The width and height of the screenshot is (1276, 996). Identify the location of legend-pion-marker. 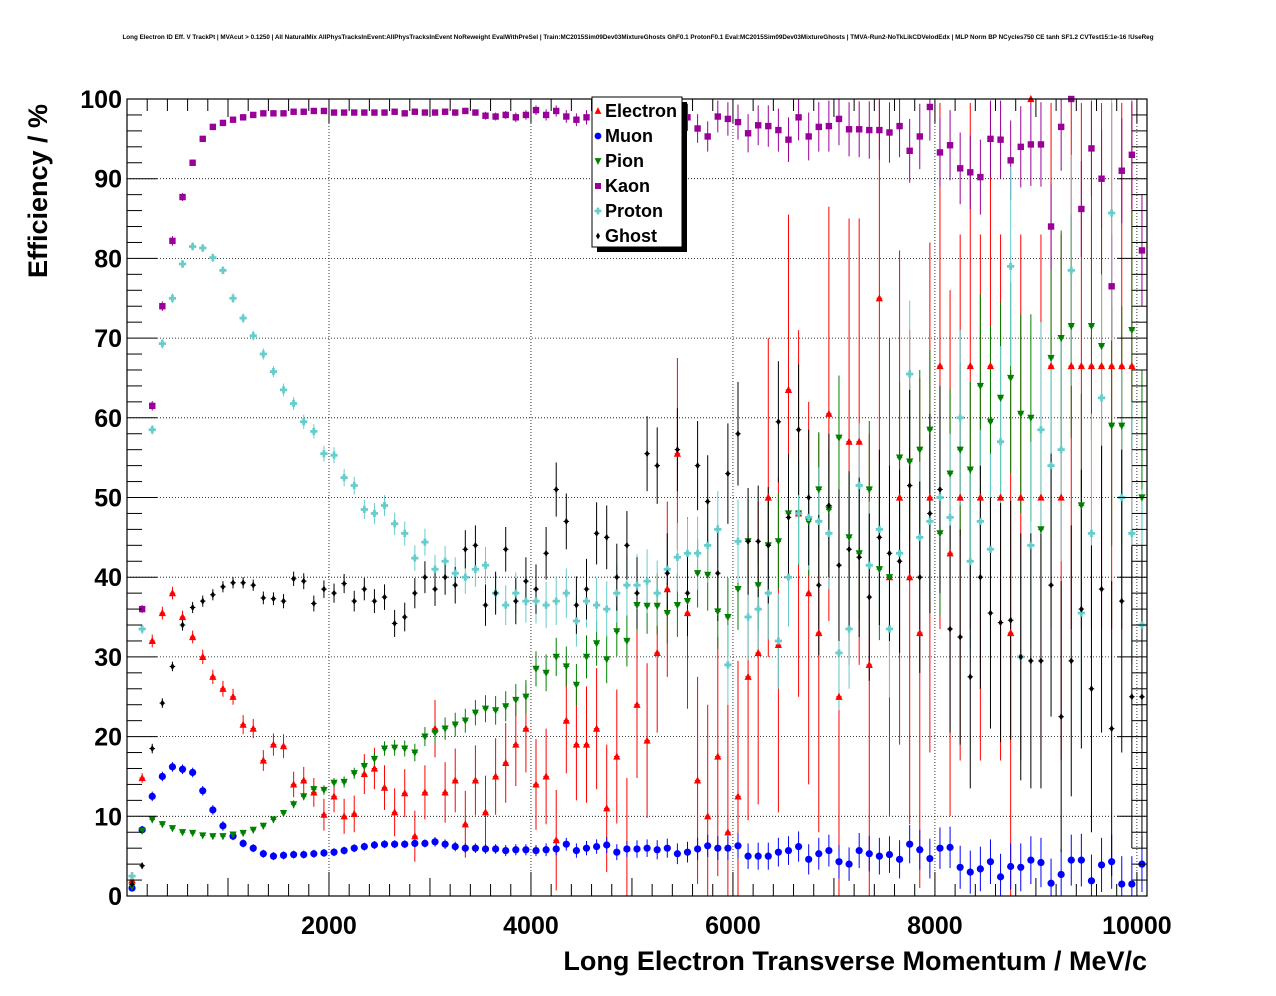
(598, 161).